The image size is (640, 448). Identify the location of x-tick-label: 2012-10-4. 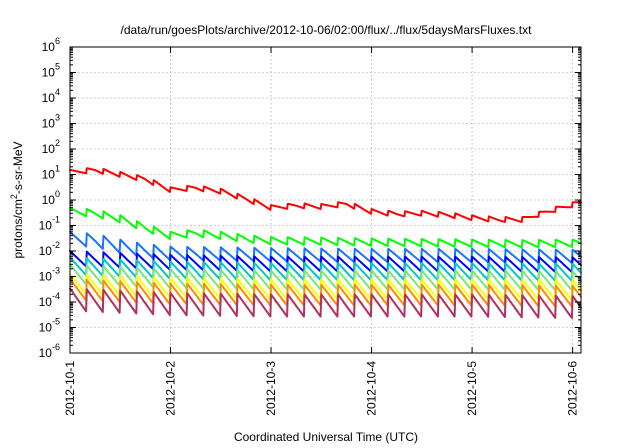
(372, 388).